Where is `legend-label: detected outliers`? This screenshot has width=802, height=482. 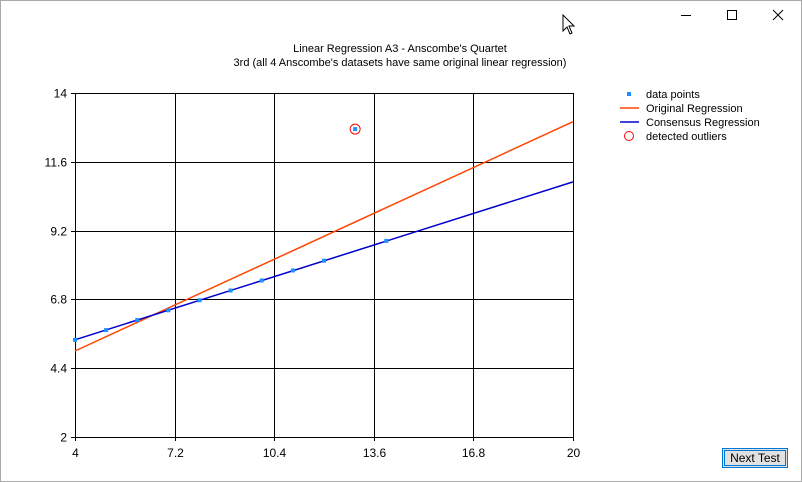
legend-label: detected outliers is located at coordinates (686, 137).